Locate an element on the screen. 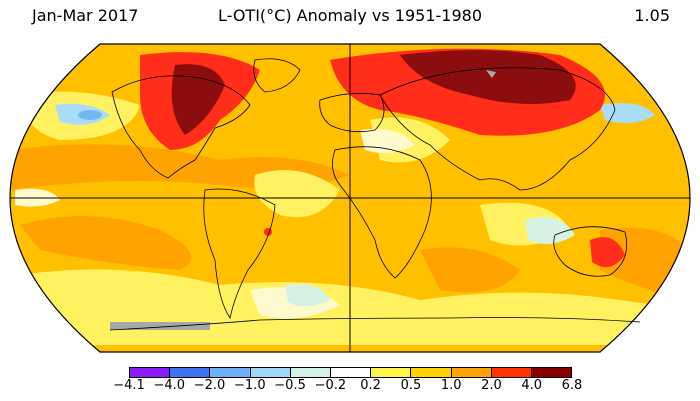 This screenshot has width=700, height=401. legend-tick-label: −2.0 is located at coordinates (209, 385).